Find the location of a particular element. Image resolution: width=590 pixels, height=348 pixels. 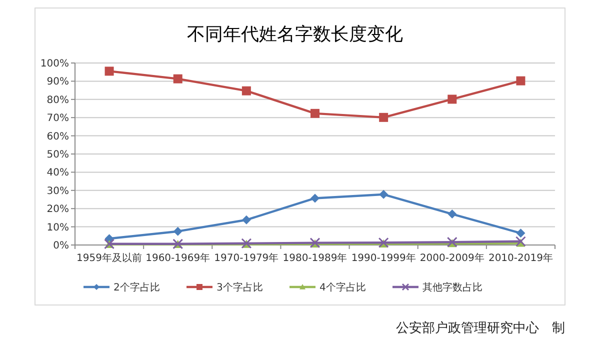

y-tick-label: 10% is located at coordinates (57, 228).